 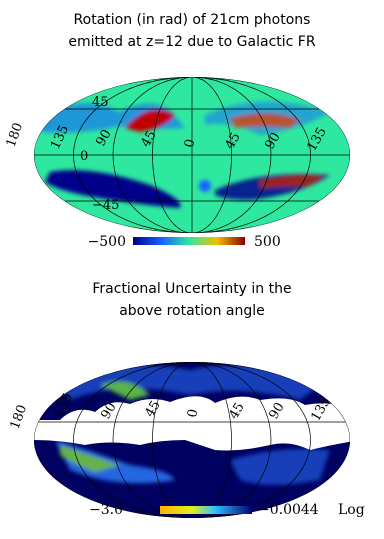 What do you see at coordinates (106, 510) in the screenshot?
I see `colorbar-min: −3.0` at bounding box center [106, 510].